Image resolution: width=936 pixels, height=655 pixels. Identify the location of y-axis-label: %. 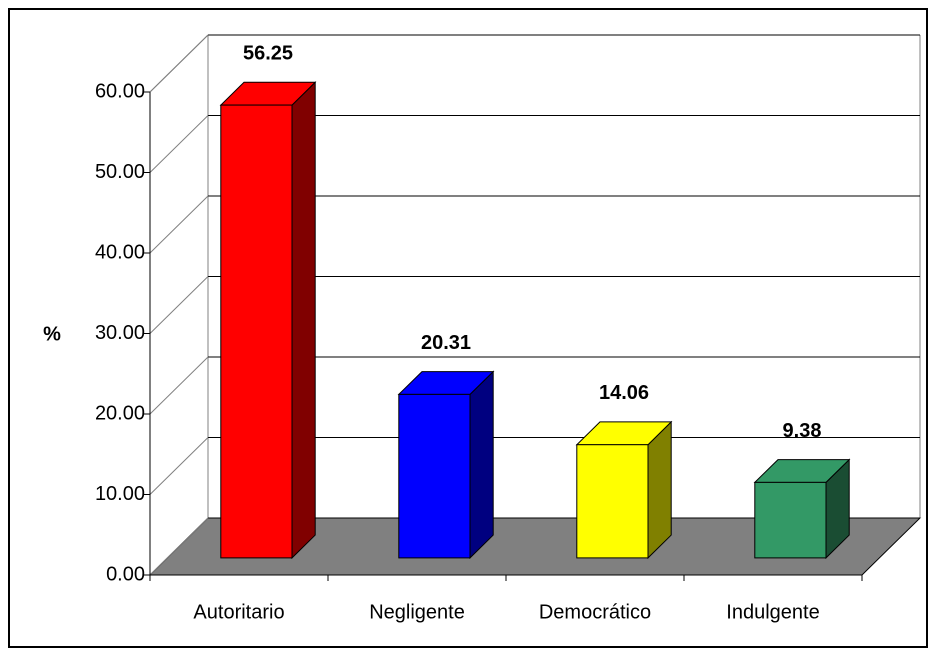
(52, 334).